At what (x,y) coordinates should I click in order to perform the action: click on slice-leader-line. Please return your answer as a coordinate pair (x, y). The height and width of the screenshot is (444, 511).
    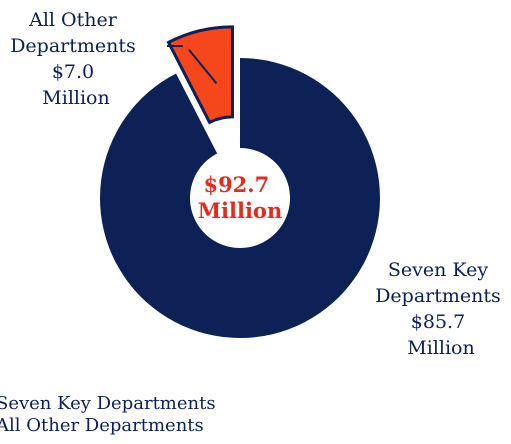
    Looking at the image, I should click on (203, 67).